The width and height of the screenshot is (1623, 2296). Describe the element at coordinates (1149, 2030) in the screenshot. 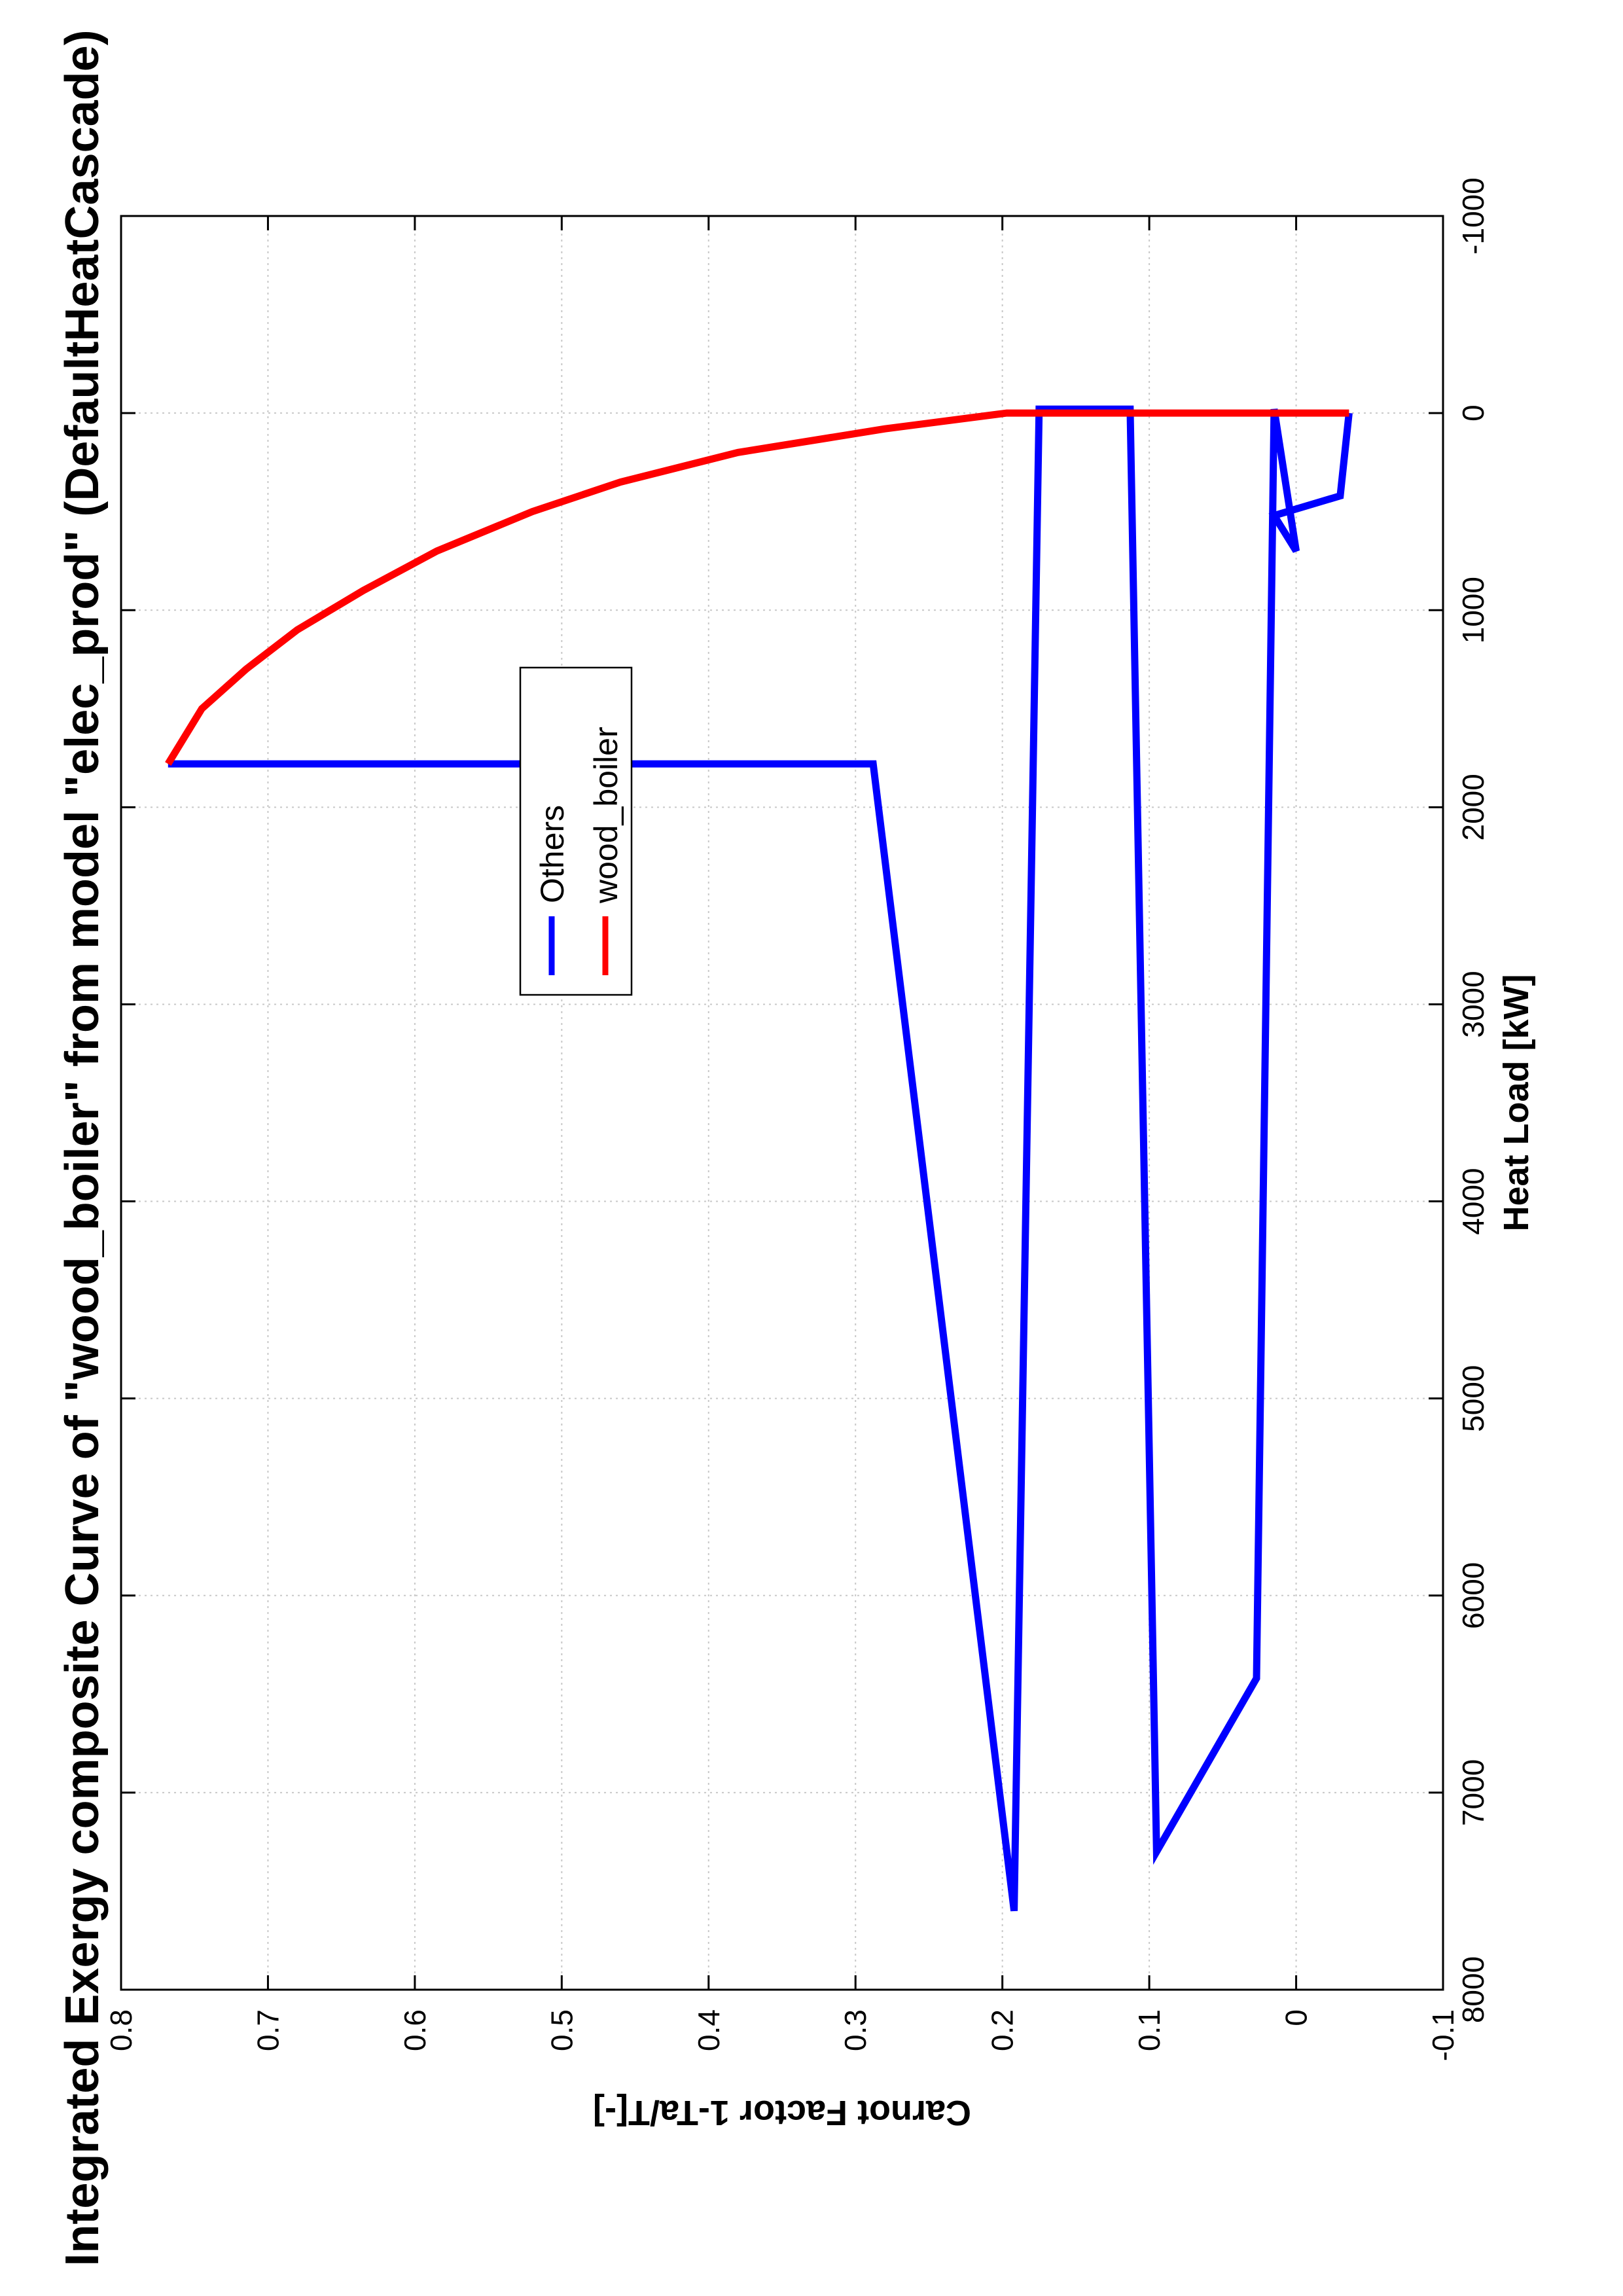

I see `y-tick-label: 0.1` at that location.